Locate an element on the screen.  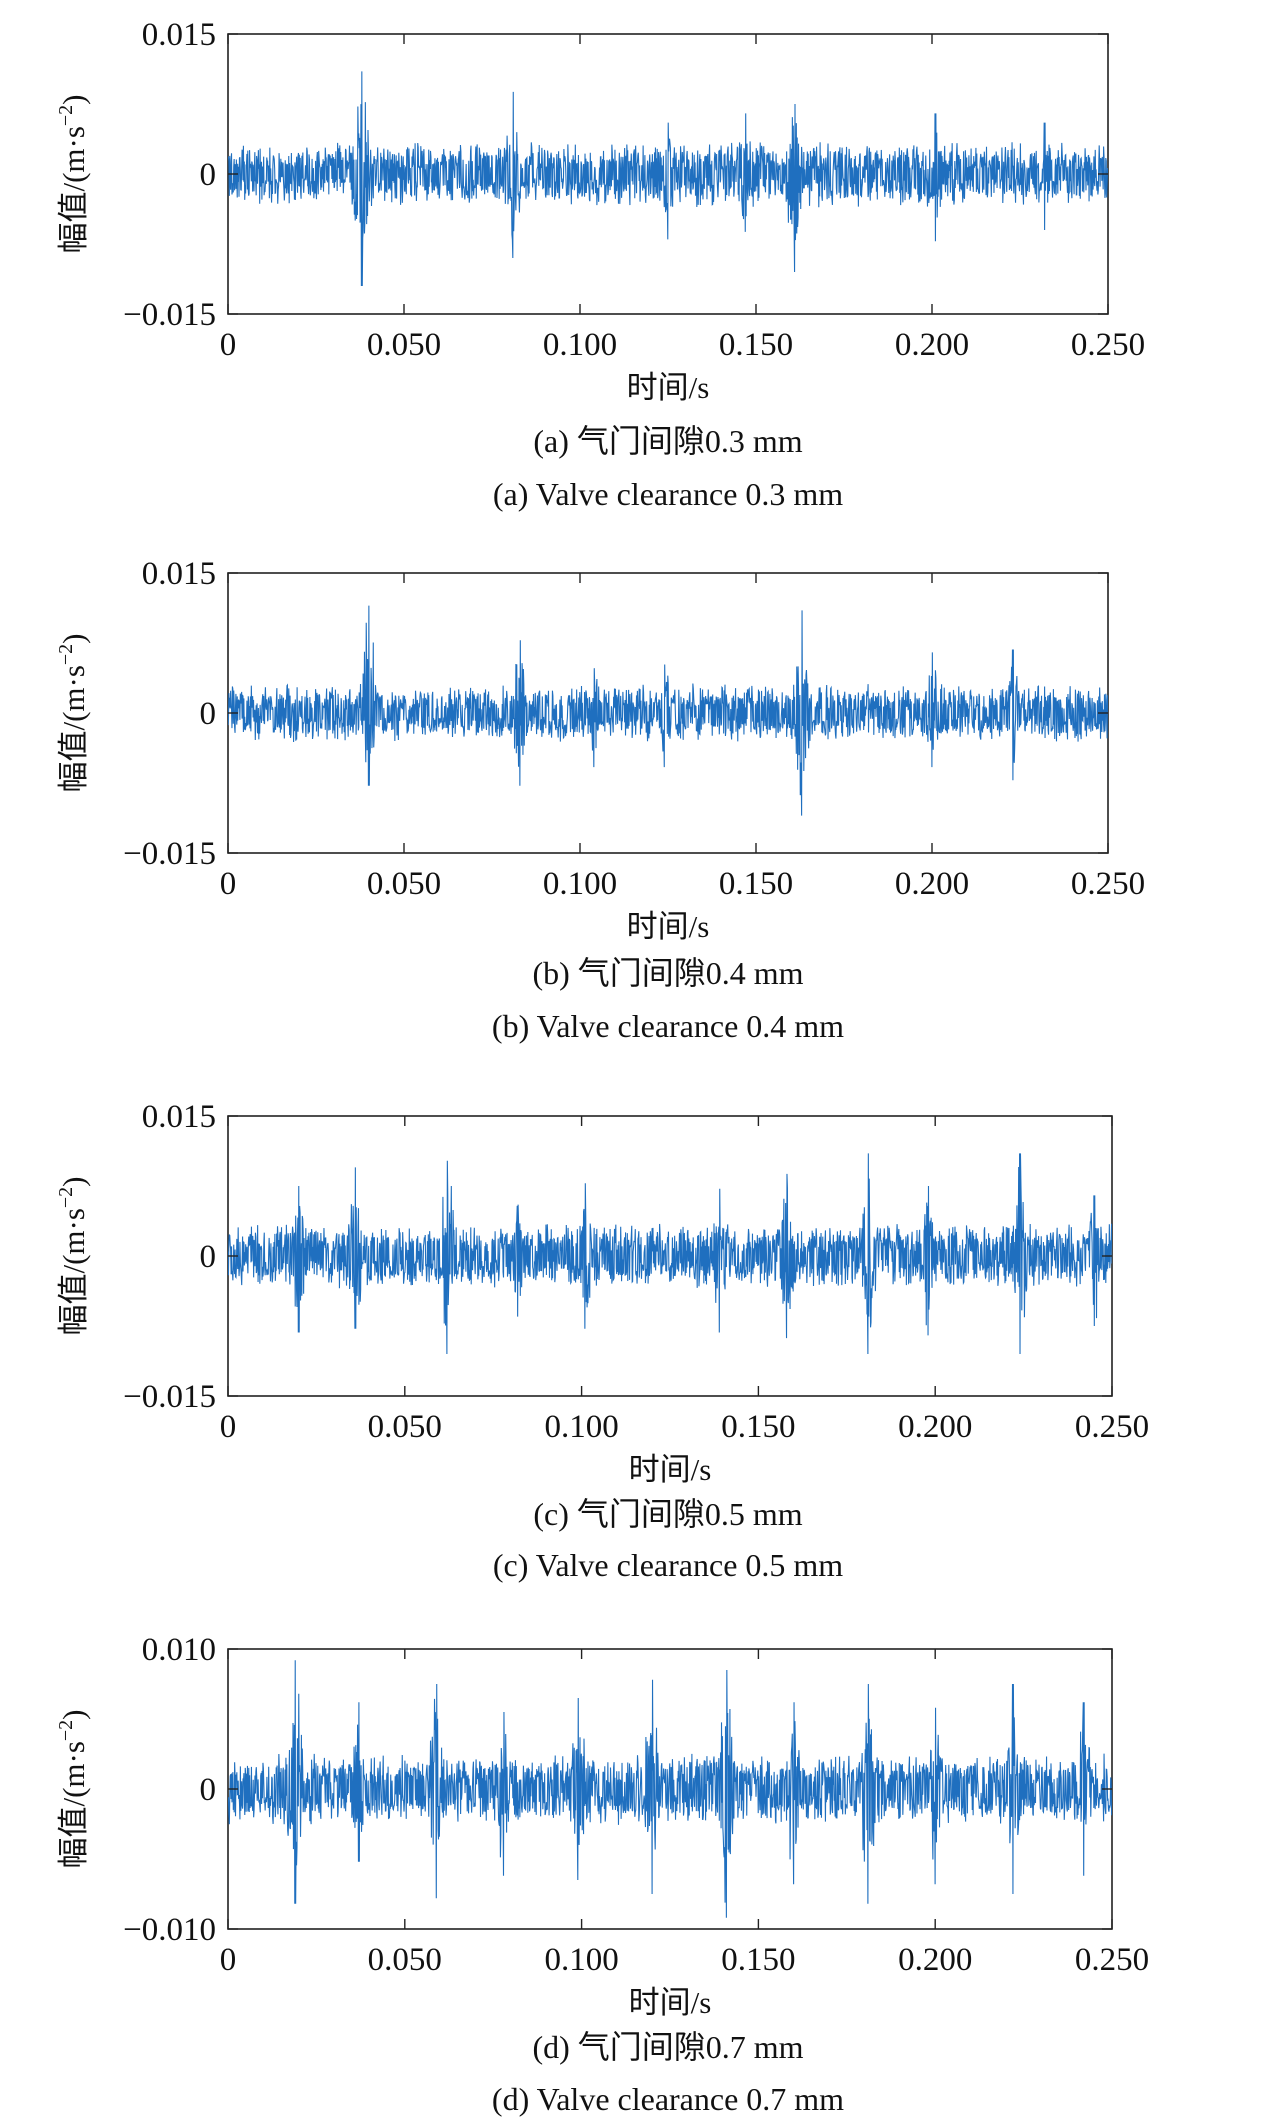
caption-chinese: (c) 气门间隙0.5 mm is located at coordinates (667, 1514).